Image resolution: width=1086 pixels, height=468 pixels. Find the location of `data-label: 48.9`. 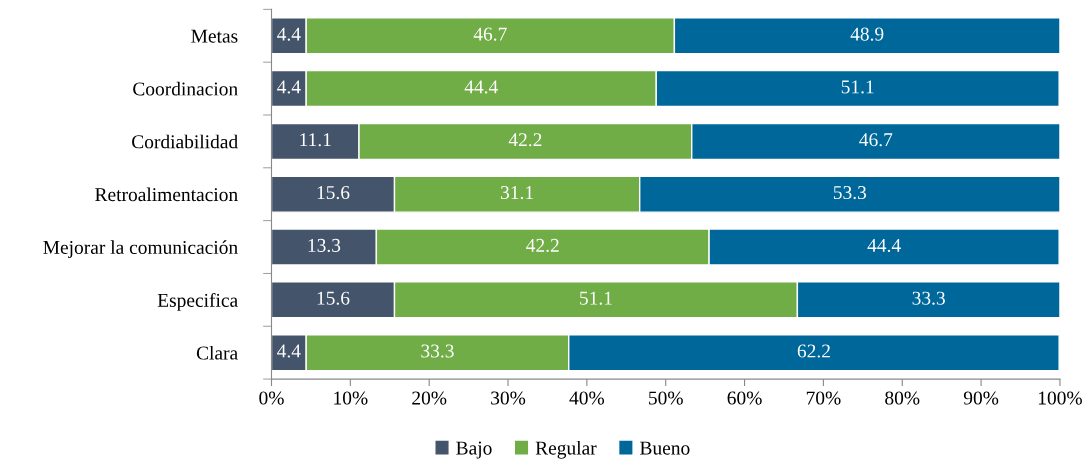

data-label: 48.9 is located at coordinates (867, 34).